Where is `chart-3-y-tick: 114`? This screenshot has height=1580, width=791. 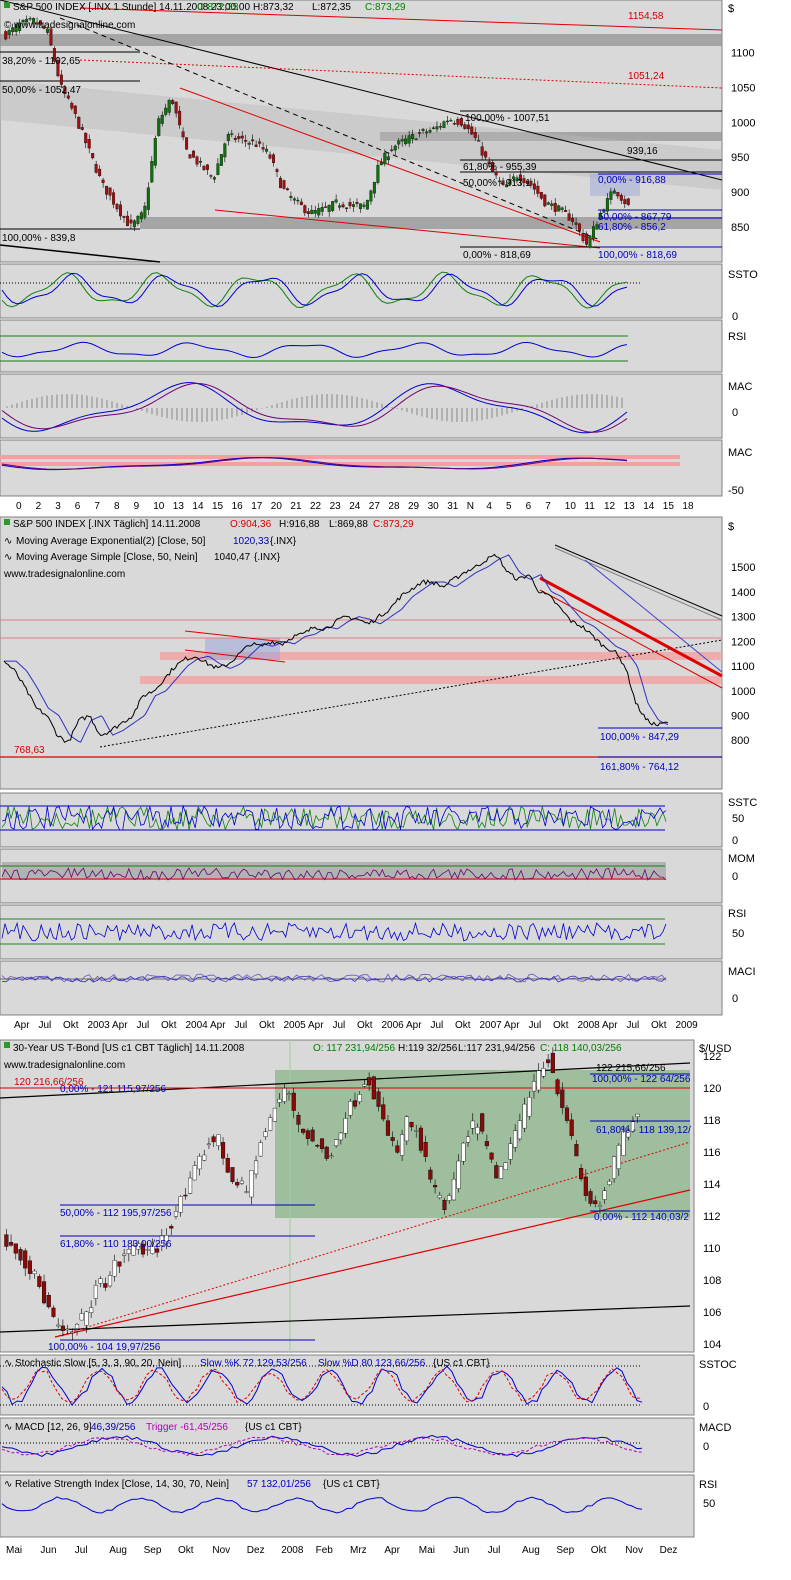 chart-3-y-tick: 114 is located at coordinates (712, 1185).